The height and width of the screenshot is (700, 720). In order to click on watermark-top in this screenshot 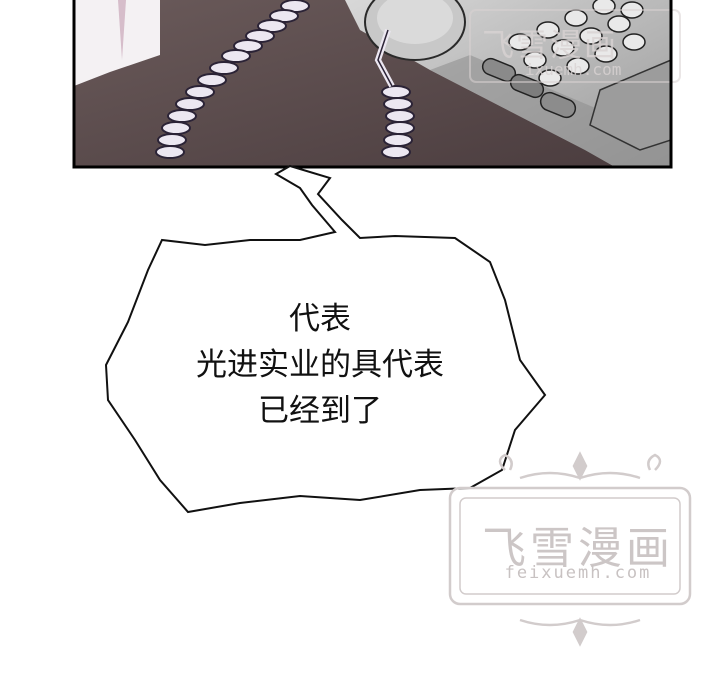, I will do `click(575, 46)`.